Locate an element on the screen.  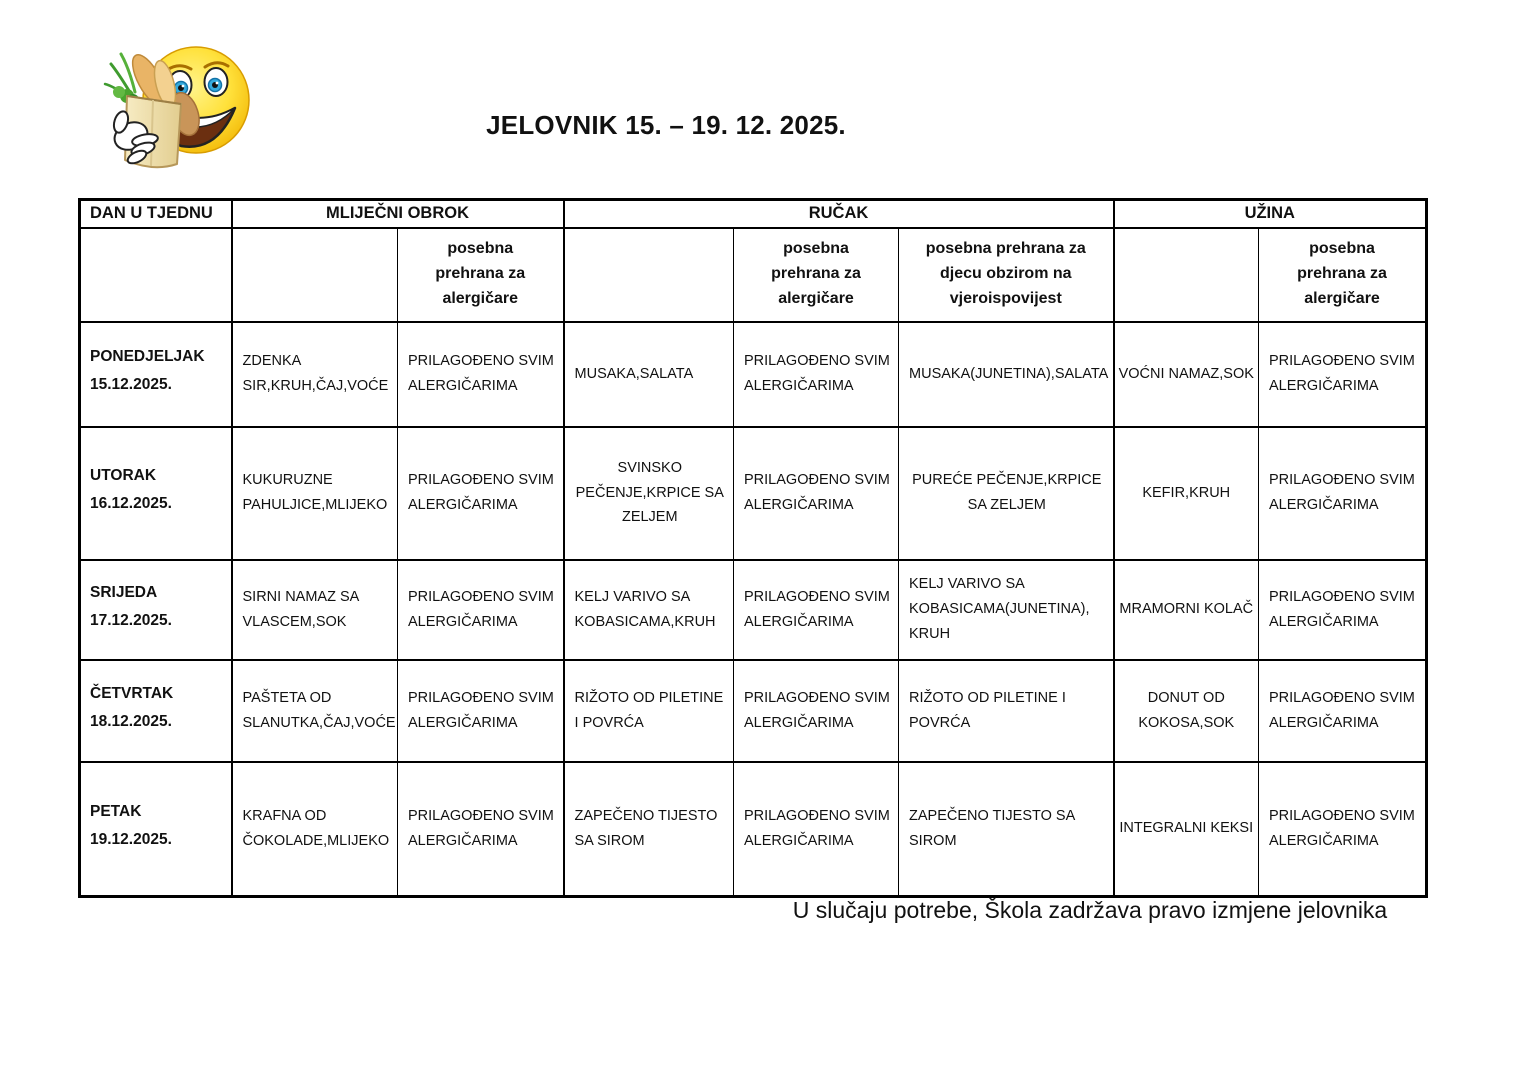
subheader-allergy-snack: posebna prehrana za alergičare is located at coordinates (1343, 274).